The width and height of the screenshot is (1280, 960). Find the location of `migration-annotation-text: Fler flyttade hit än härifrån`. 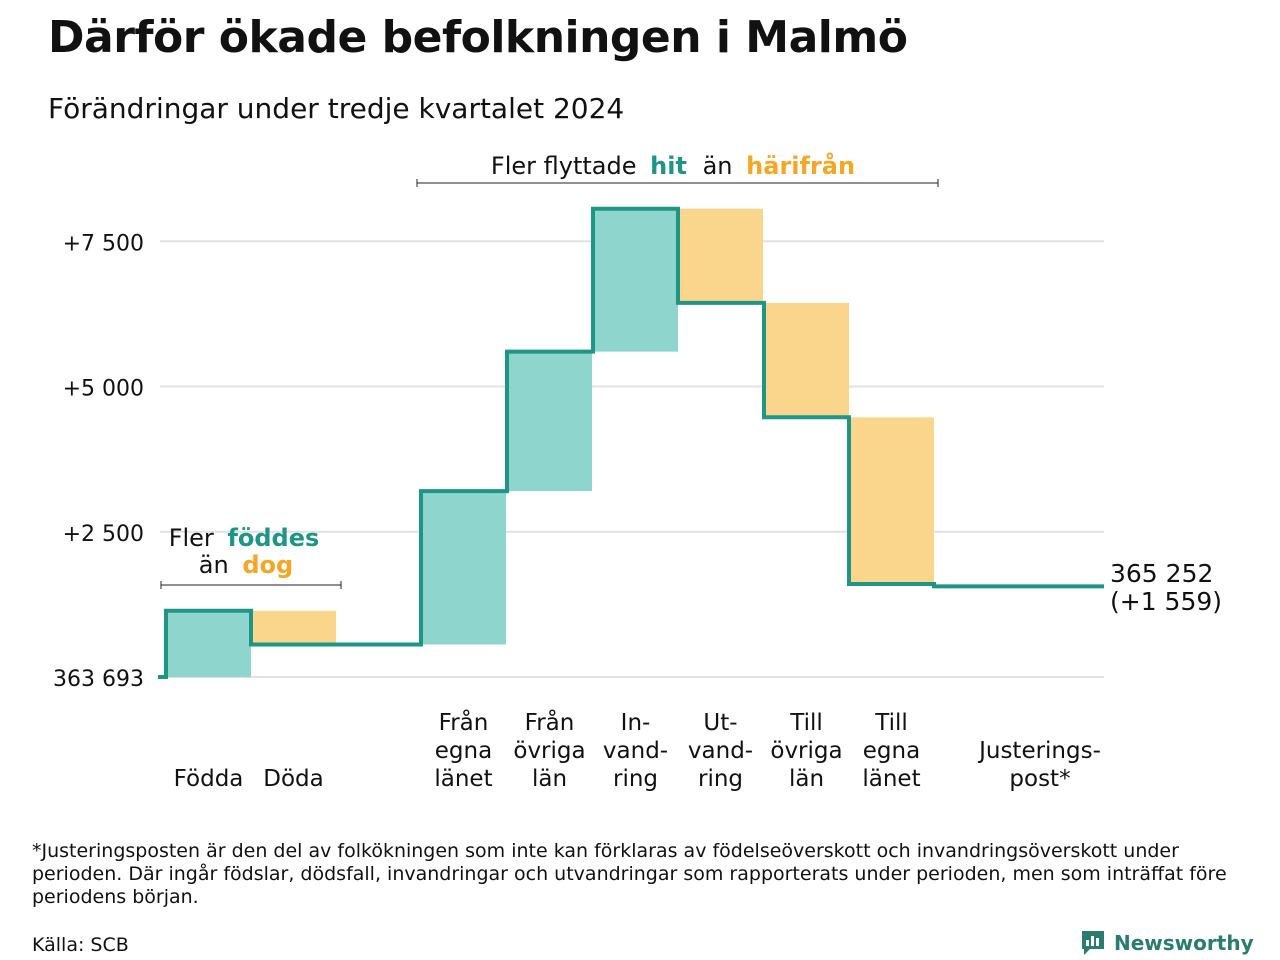

migration-annotation-text: Fler flyttade hit än härifrån is located at coordinates (673, 165).